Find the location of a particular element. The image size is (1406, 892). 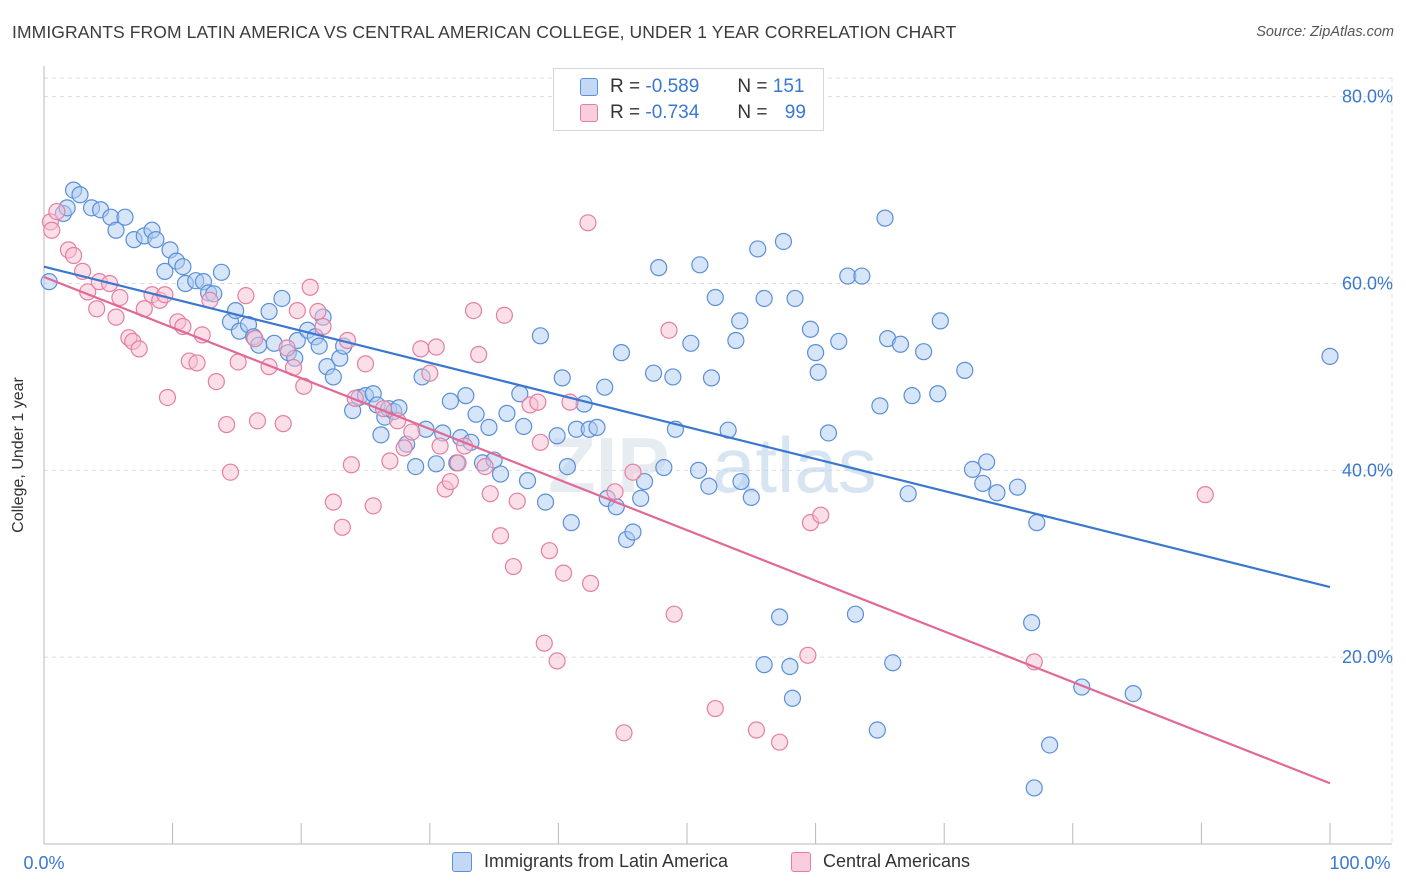

legend-label: Central Americans is located at coordinates (897, 861).